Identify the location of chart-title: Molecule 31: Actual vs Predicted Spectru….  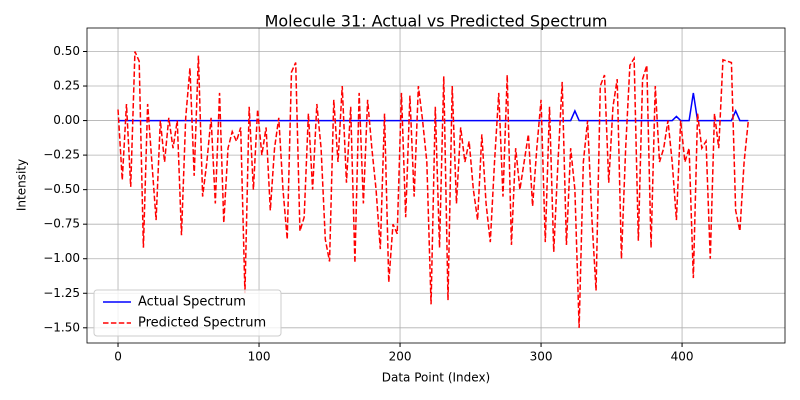
(436, 21).